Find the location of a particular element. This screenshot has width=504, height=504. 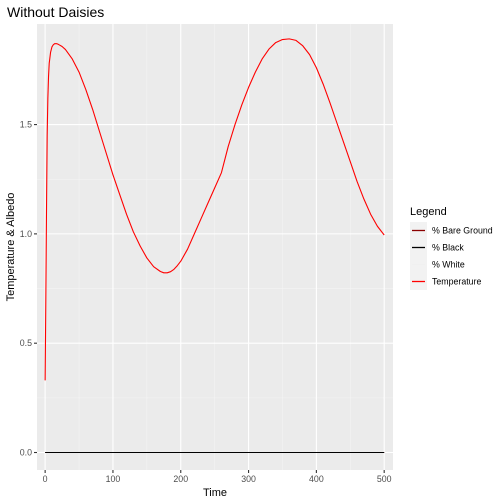

x-axis-title: Time is located at coordinates (215, 493).